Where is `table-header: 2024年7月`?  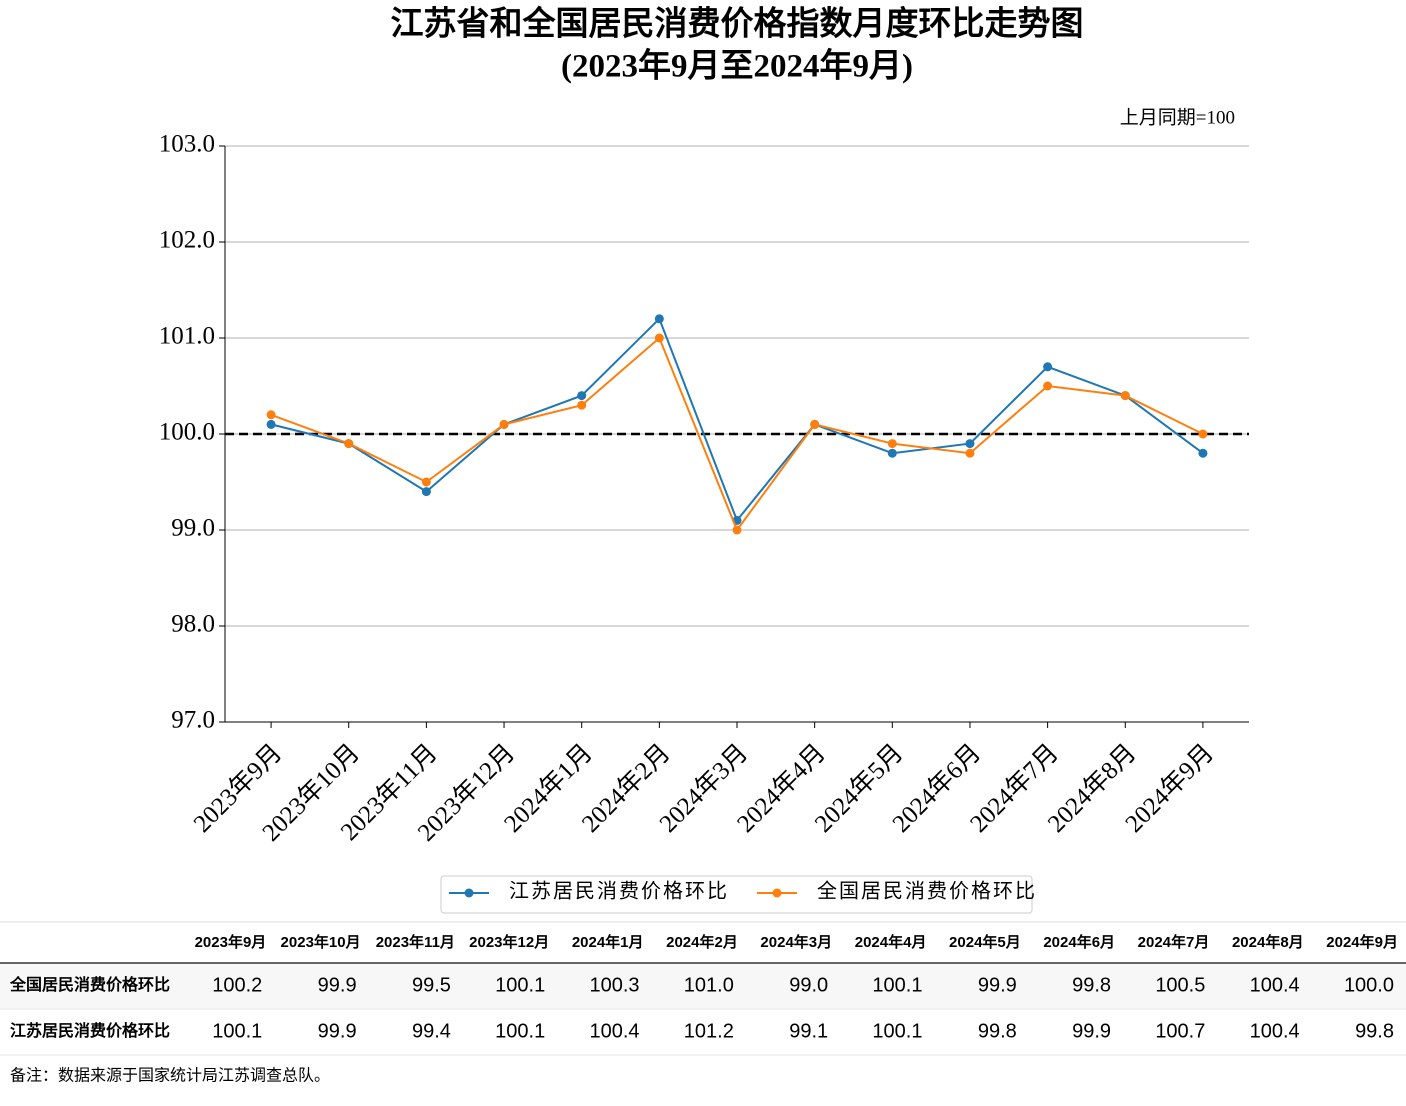
table-header: 2024年7月 is located at coordinates (1174, 942).